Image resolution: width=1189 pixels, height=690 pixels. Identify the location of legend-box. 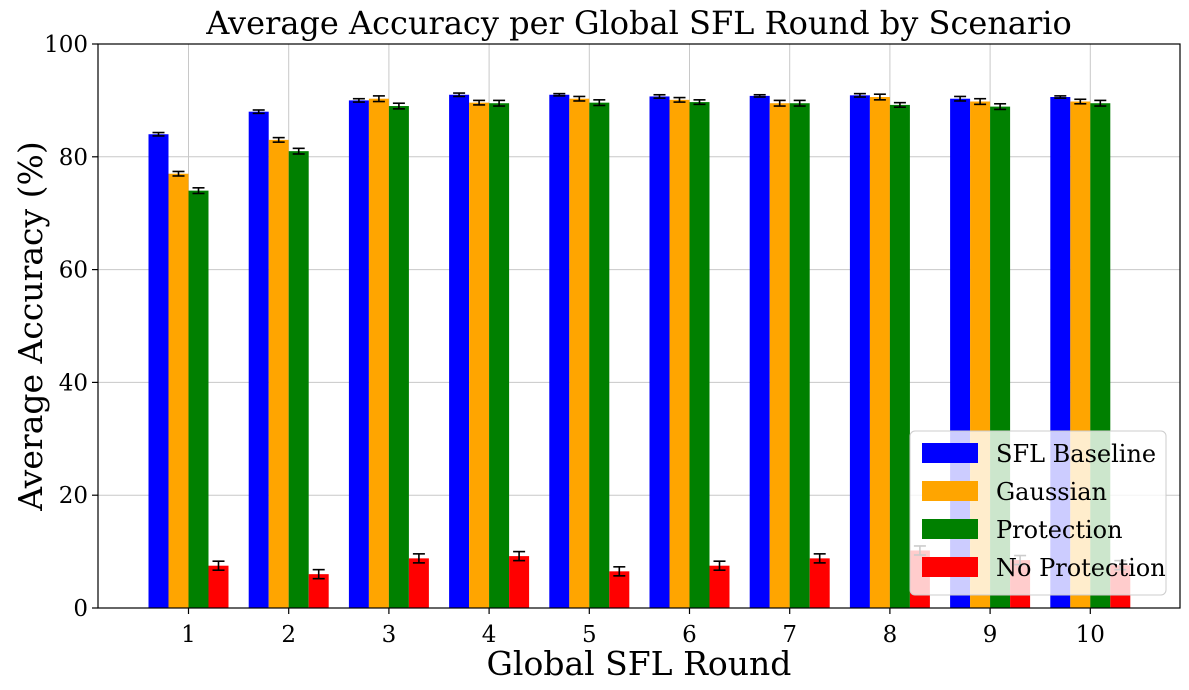
(1038, 513).